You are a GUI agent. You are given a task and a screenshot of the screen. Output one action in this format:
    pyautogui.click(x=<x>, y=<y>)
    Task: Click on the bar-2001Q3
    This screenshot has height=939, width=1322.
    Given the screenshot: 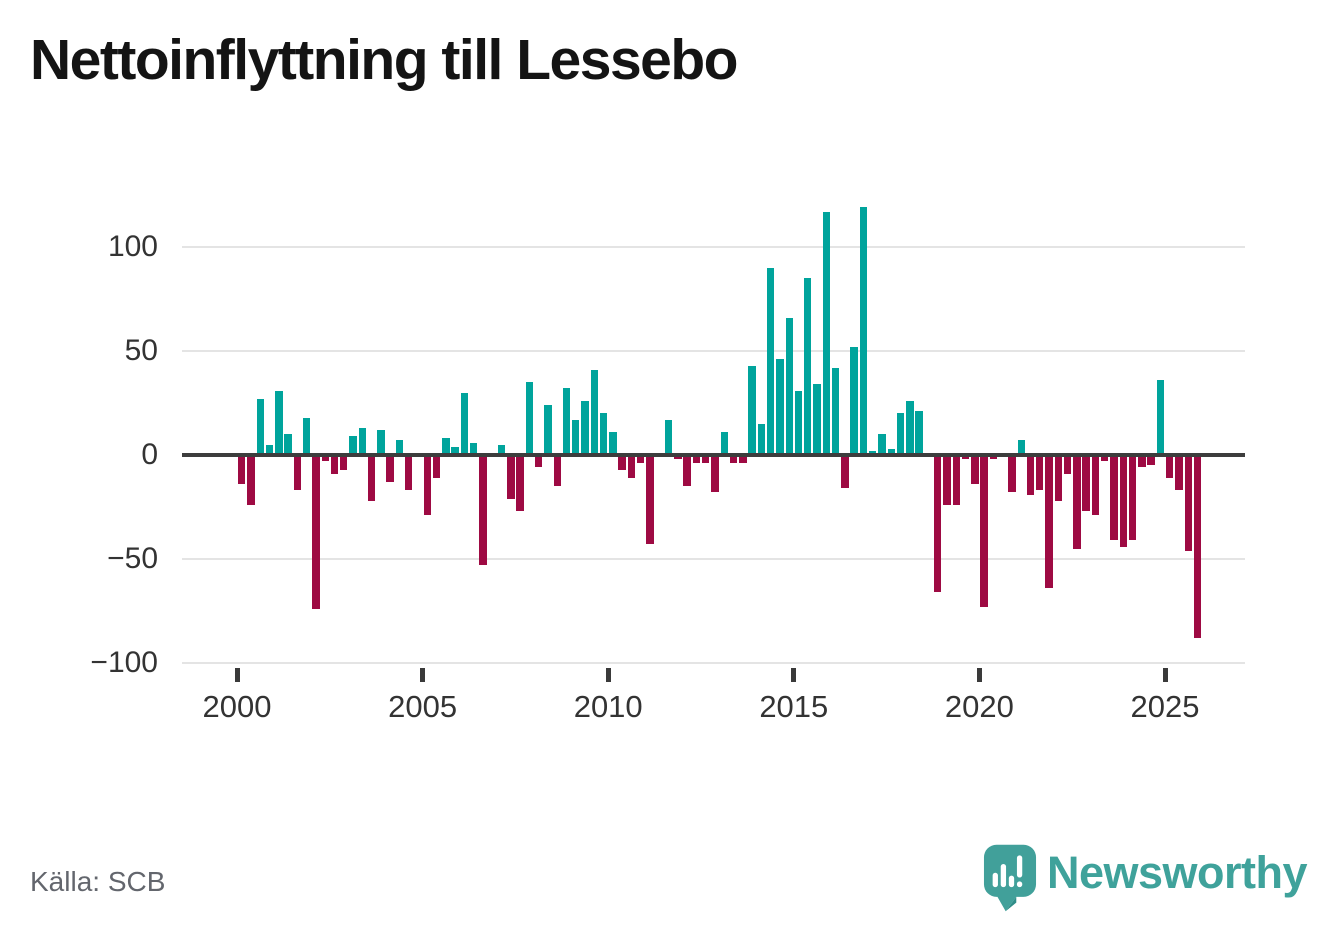 What is the action you would take?
    pyautogui.click(x=297, y=473)
    